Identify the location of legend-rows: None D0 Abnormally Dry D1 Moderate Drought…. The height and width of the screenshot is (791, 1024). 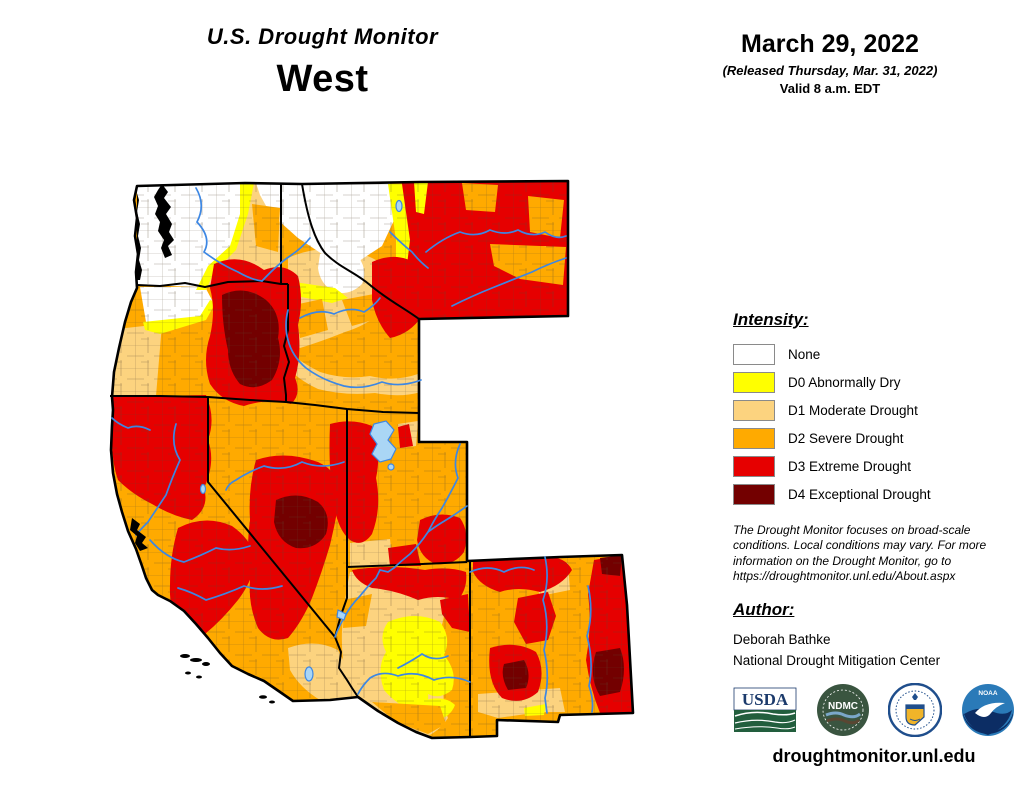
(875, 424).